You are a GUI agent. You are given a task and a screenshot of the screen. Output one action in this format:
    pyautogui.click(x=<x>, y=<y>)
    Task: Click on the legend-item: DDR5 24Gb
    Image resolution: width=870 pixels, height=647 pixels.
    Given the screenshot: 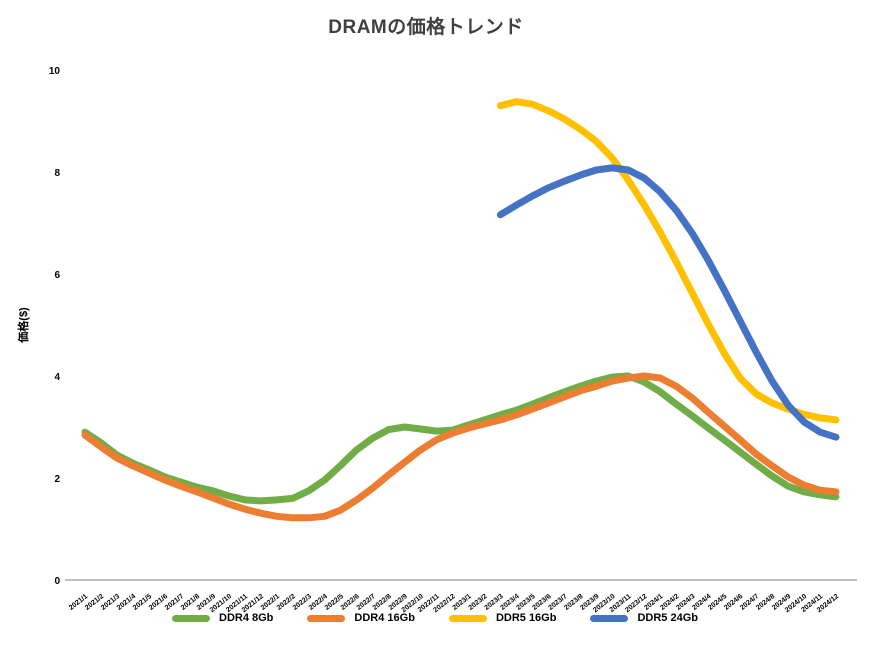 What is the action you would take?
    pyautogui.click(x=644, y=618)
    